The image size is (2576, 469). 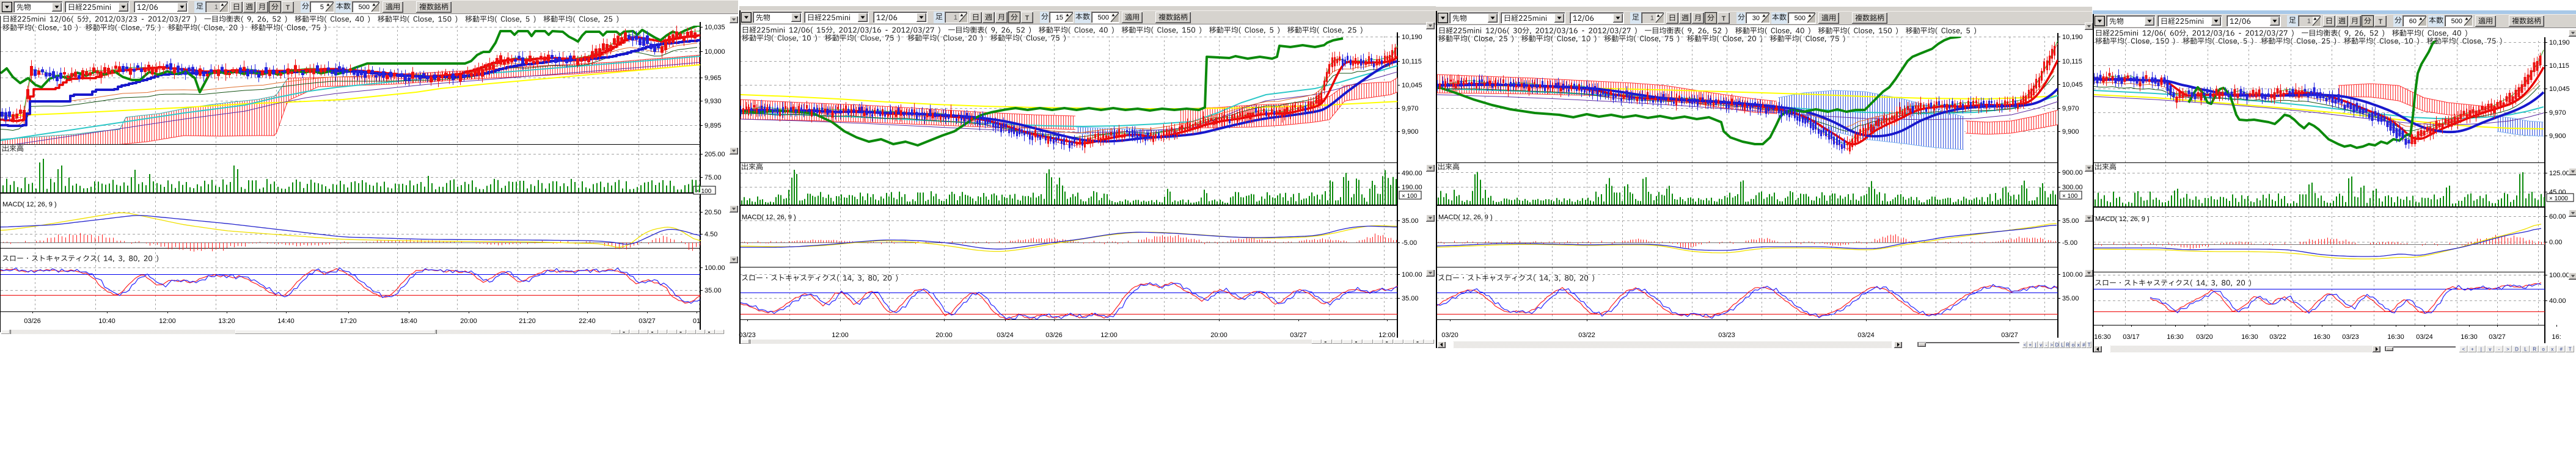 I want to click on svg-text: 4.50, so click(x=710, y=234).